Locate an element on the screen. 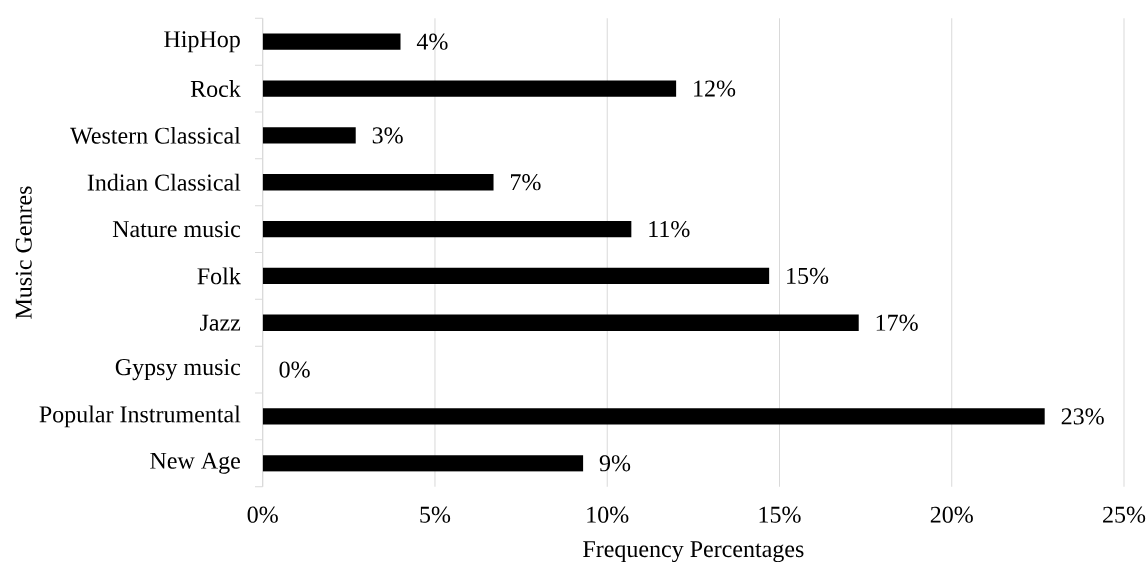  y-tick-label: Western Classical is located at coordinates (155, 135).